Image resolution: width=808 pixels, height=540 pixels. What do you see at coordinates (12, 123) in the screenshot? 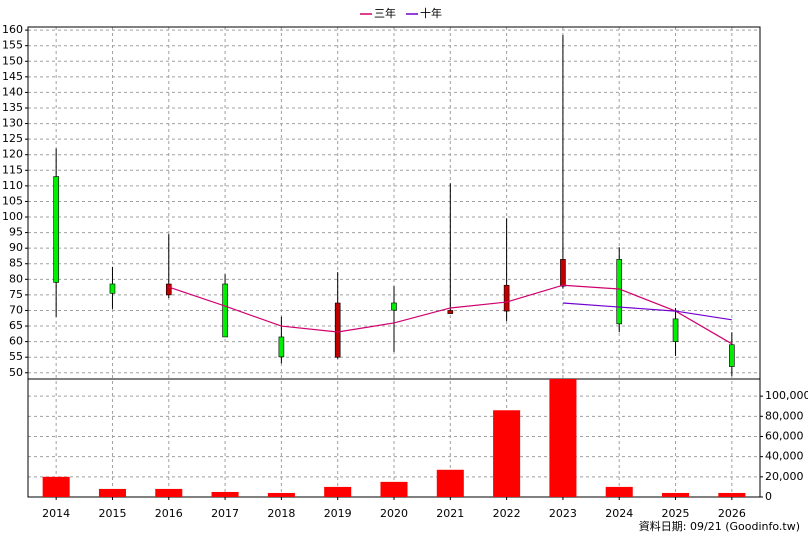
I see `y-tick-label: 130` at bounding box center [12, 123].